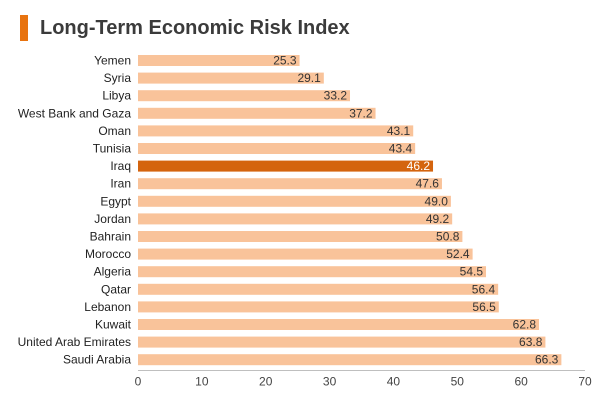 The height and width of the screenshot is (400, 610). I want to click on bar-jordan, so click(295, 219).